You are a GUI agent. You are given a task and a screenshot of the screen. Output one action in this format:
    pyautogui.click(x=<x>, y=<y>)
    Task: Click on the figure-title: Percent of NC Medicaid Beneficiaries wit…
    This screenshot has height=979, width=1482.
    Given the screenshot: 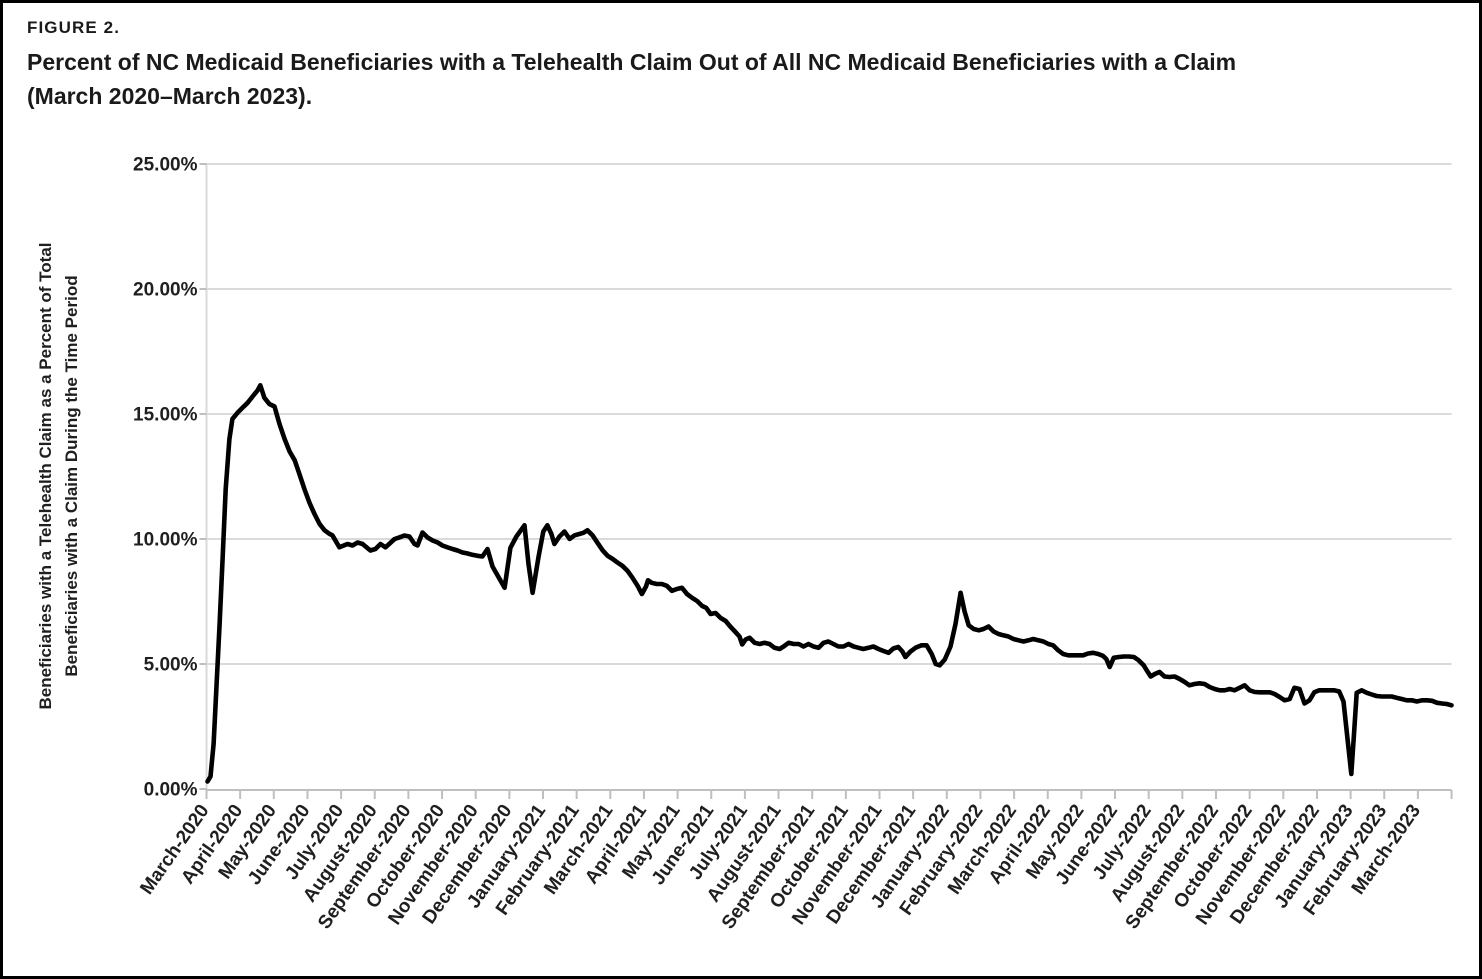 What is the action you would take?
    pyautogui.click(x=744, y=79)
    